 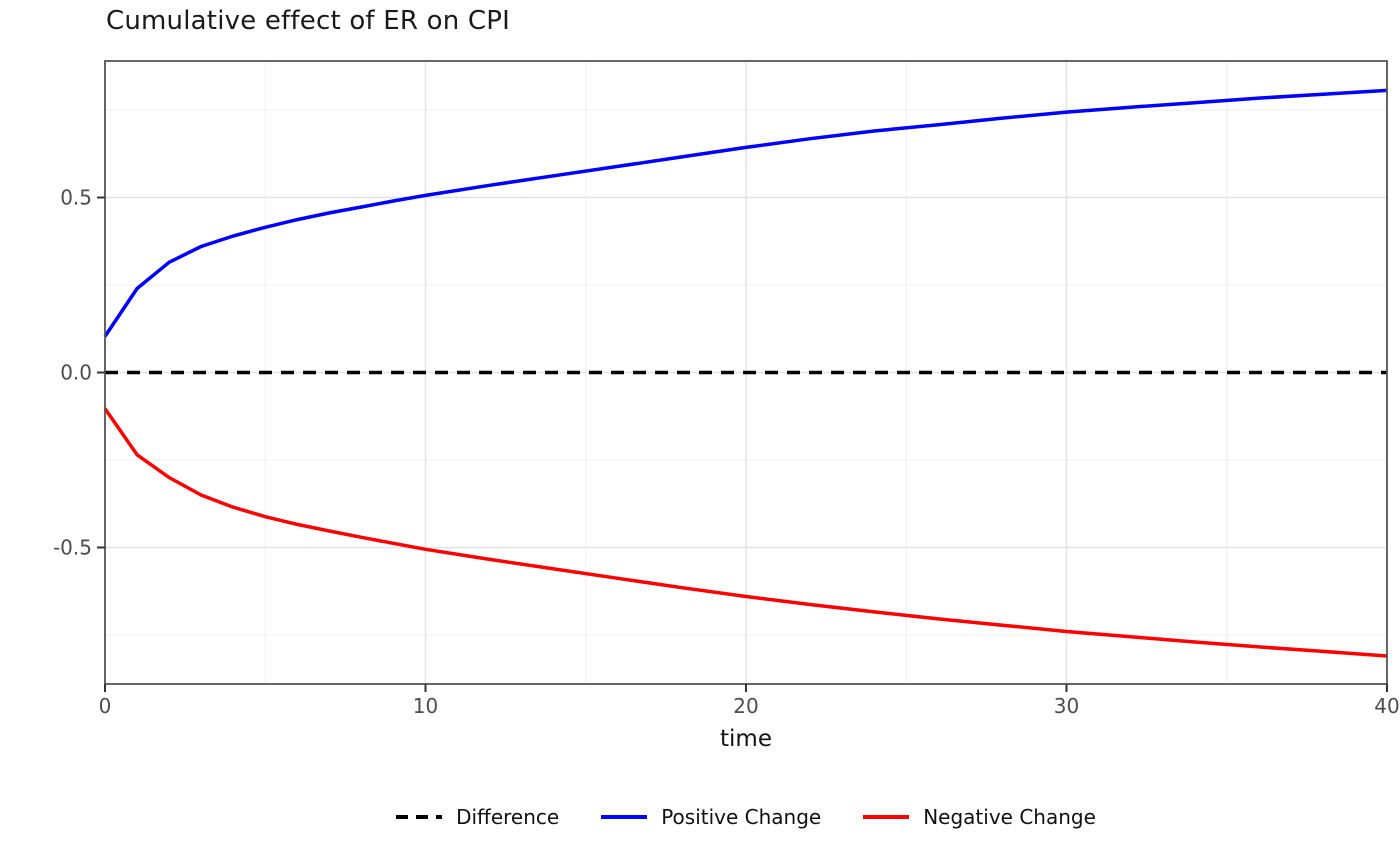 What do you see at coordinates (72, 548) in the screenshot?
I see `y-tick-label: -0.5` at bounding box center [72, 548].